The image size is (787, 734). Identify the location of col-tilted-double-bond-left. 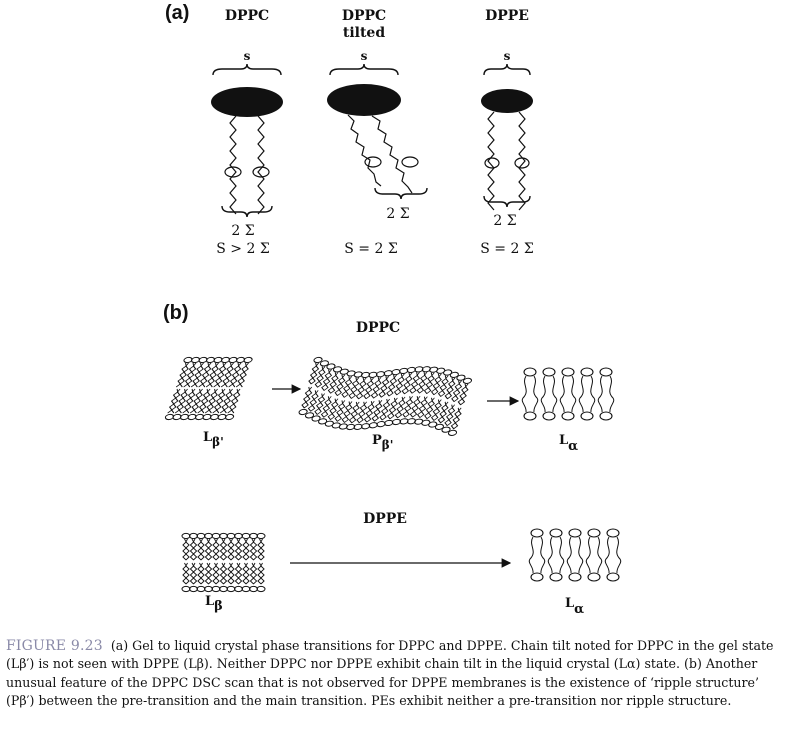
(373, 162).